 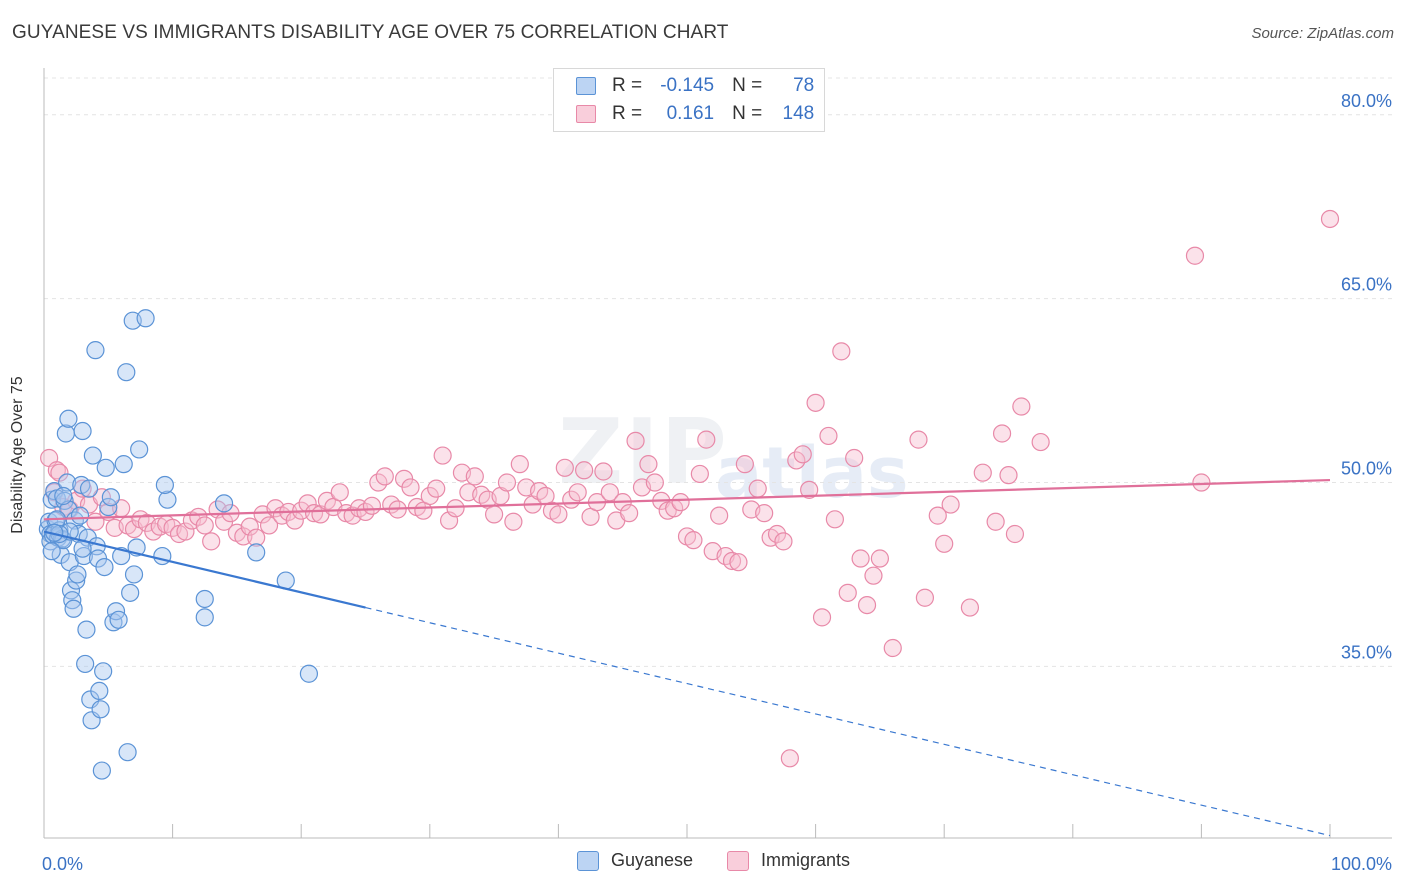 I want to click on legend-item-immigrants: Immigrants, so click(x=788, y=860).